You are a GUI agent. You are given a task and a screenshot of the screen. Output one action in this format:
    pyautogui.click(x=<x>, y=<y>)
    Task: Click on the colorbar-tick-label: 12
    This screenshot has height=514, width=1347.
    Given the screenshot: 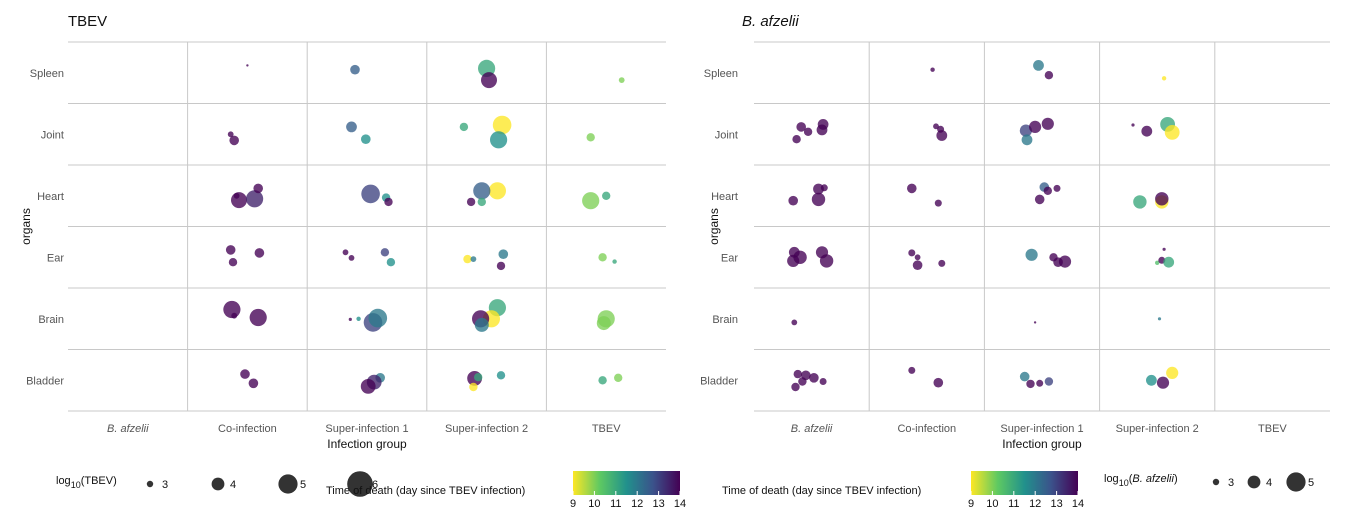 What is the action you would take?
    pyautogui.click(x=637, y=503)
    